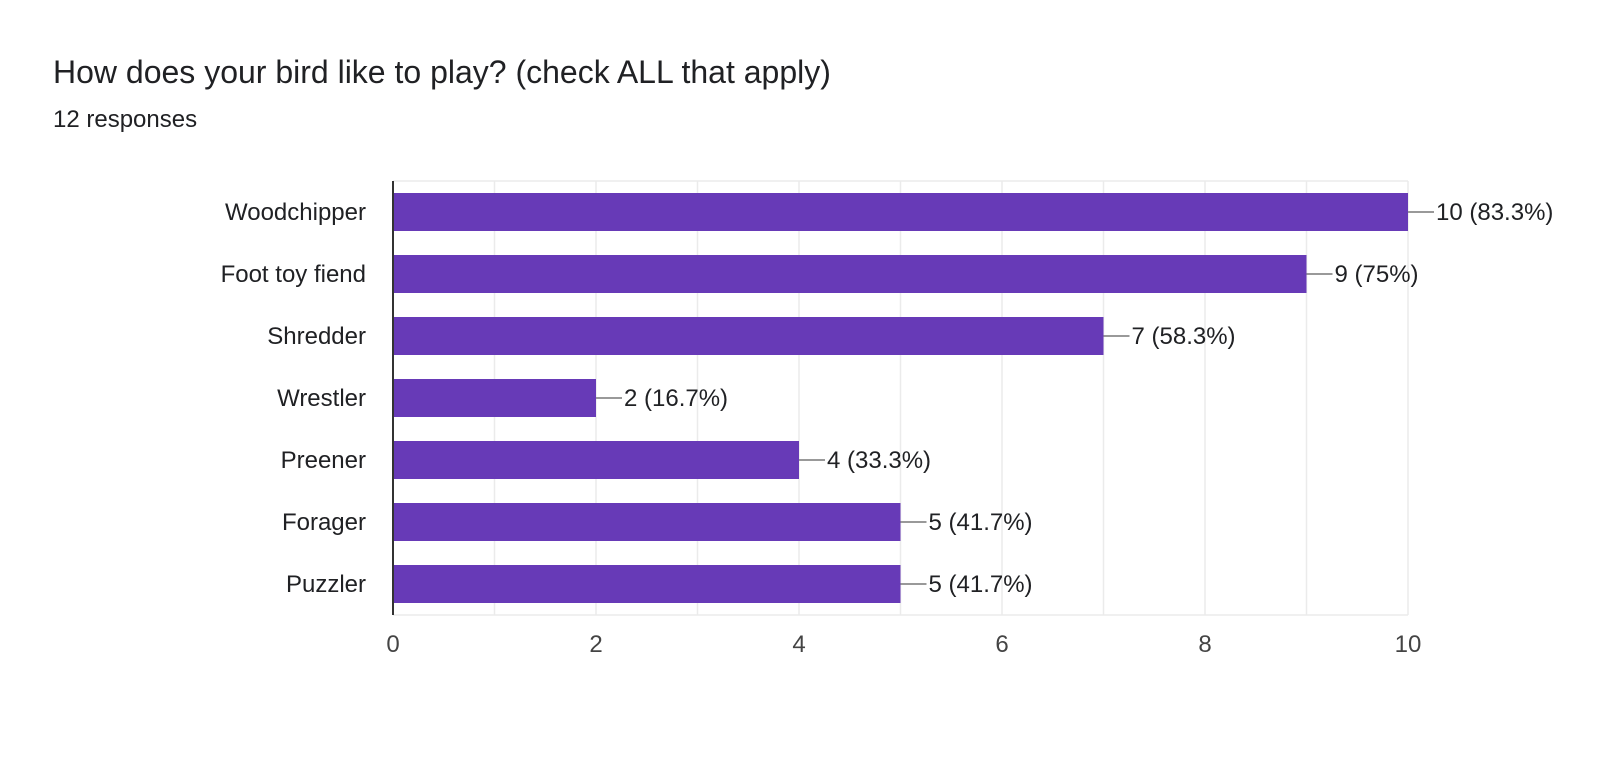 This screenshot has height=759, width=1600. Describe the element at coordinates (596, 460) in the screenshot. I see `bar-preener` at that location.